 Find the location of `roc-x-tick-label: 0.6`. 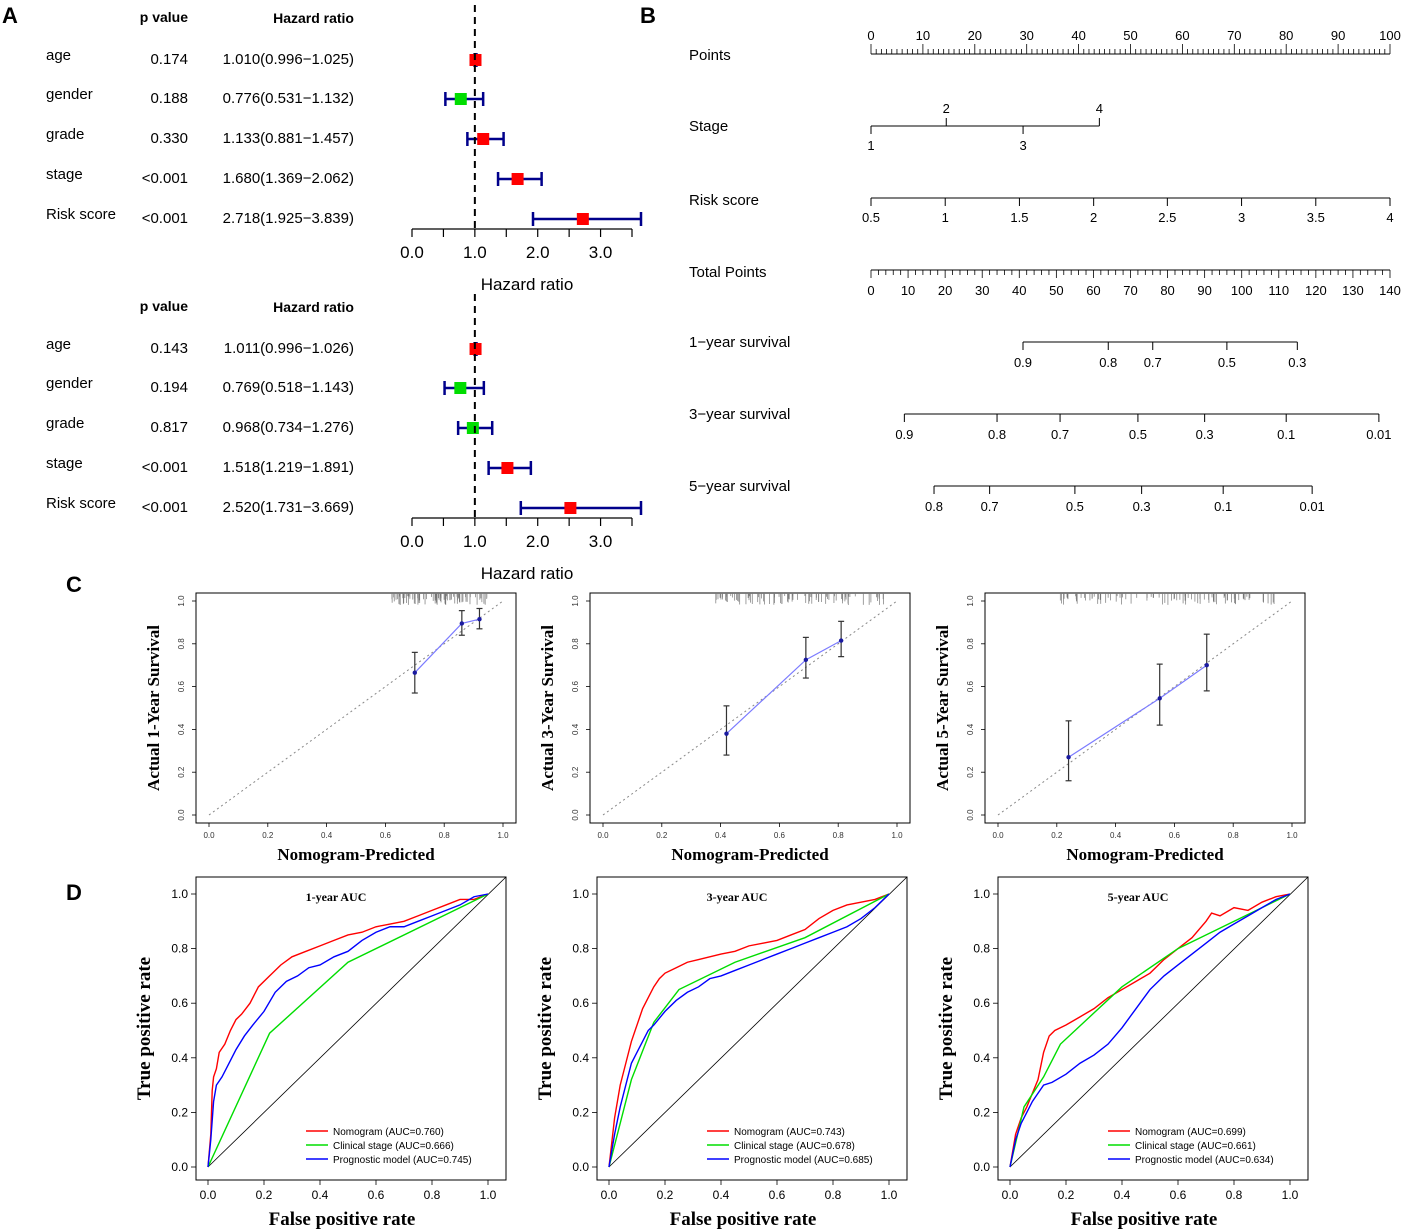

roc-x-tick-label: 0.6 is located at coordinates (1178, 1195).